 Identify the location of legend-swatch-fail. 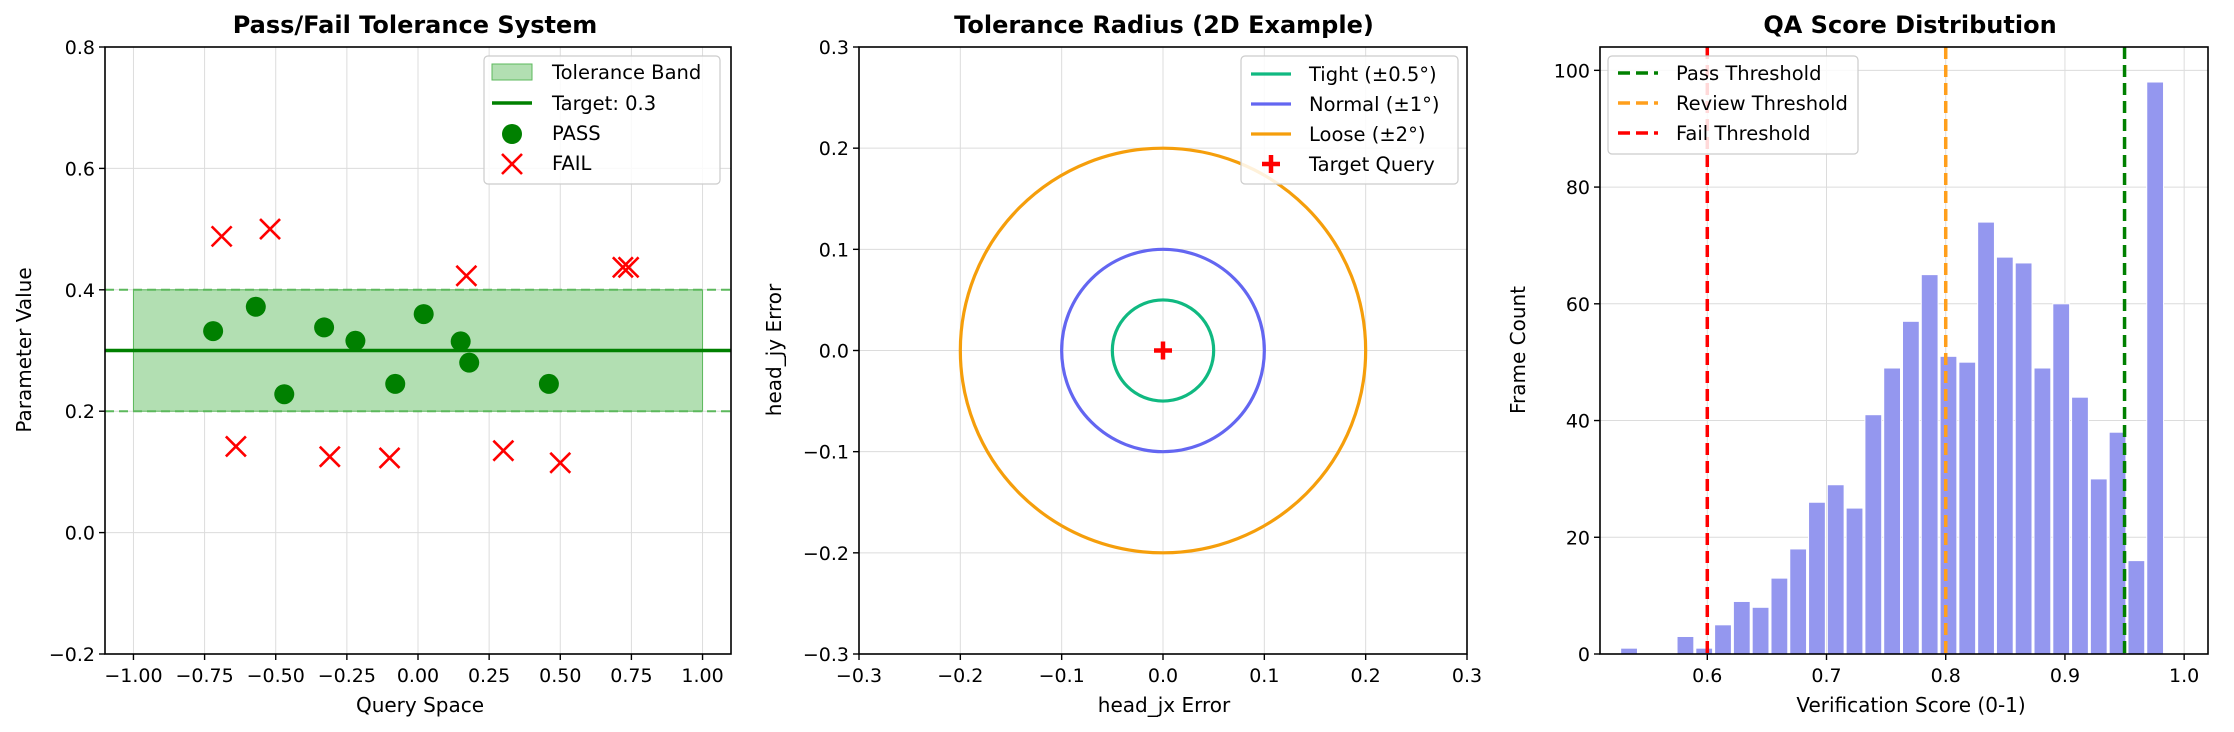
(512, 164).